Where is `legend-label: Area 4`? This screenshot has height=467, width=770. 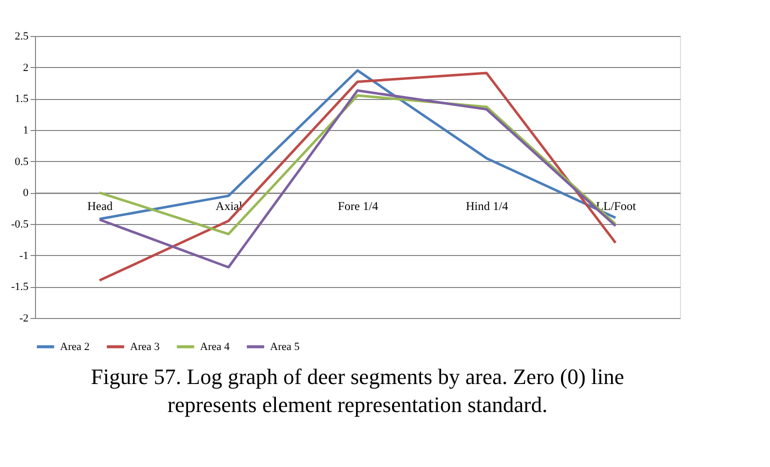
legend-label: Area 4 is located at coordinates (215, 346).